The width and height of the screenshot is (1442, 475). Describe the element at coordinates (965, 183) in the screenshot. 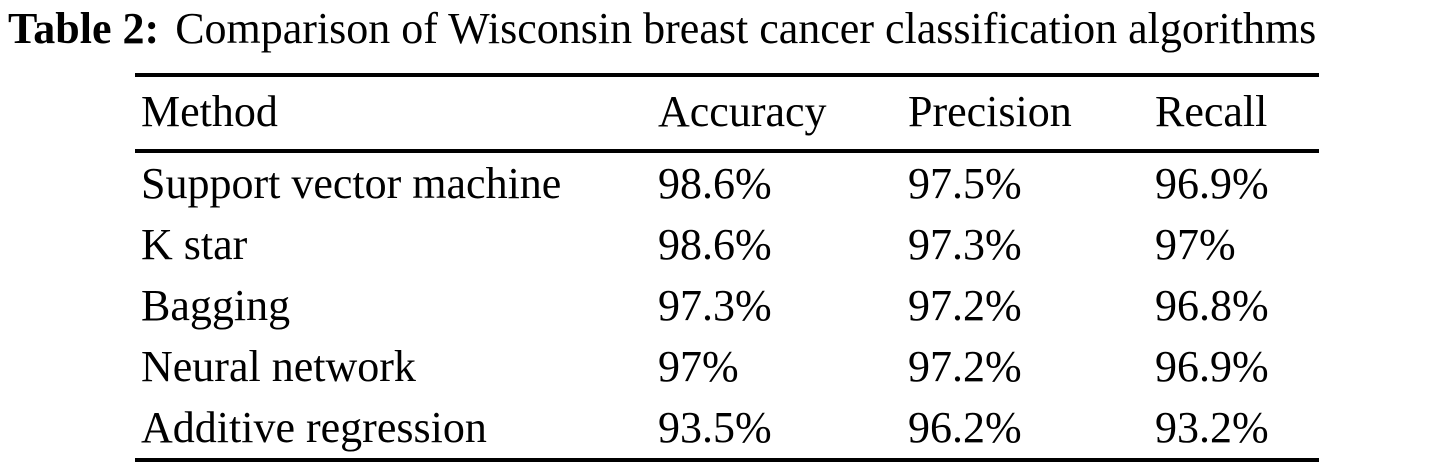

I see `precision-cell: 97.5%` at that location.